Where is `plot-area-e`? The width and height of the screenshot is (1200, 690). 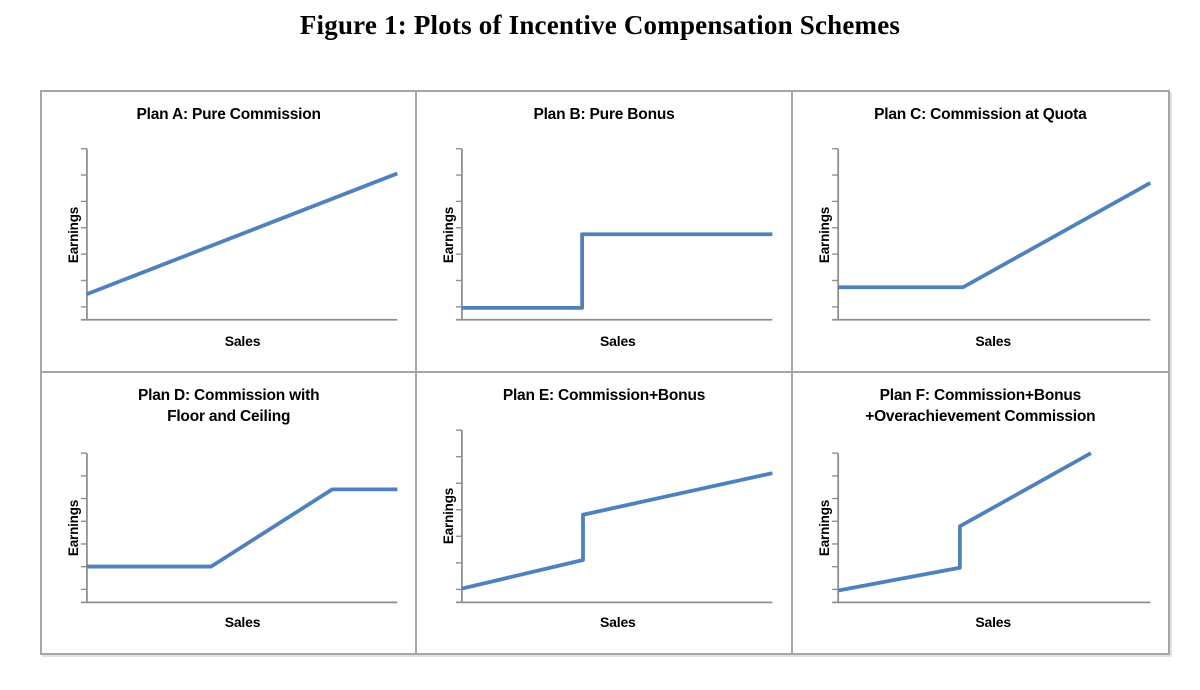 plot-area-e is located at coordinates (615, 515).